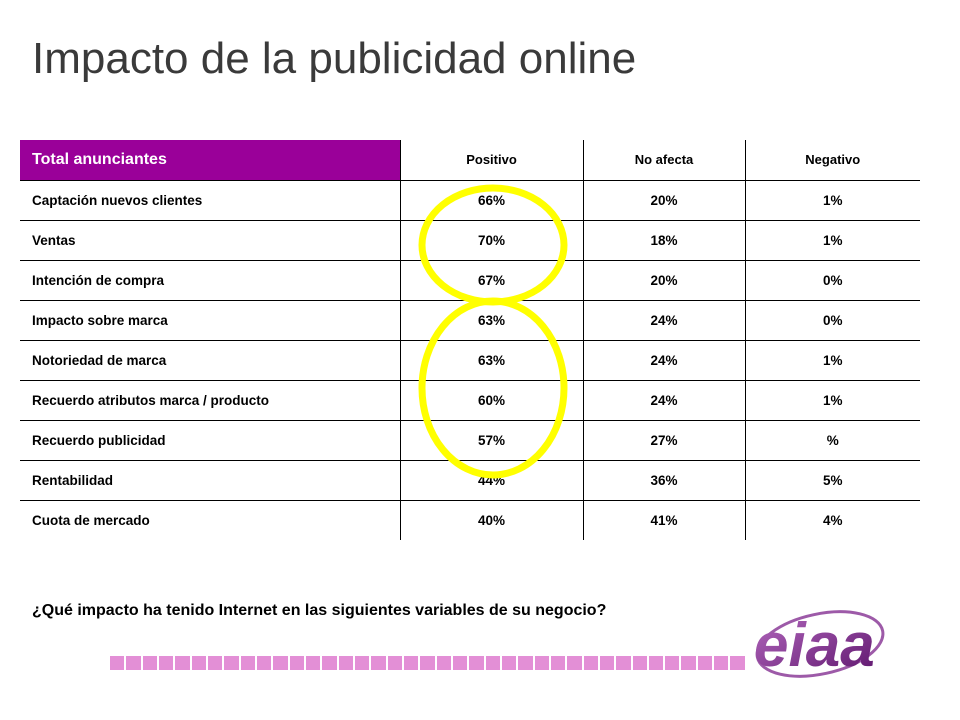 The height and width of the screenshot is (720, 960). What do you see at coordinates (210, 359) in the screenshot?
I see `row-label: Notoriedad de marca` at bounding box center [210, 359].